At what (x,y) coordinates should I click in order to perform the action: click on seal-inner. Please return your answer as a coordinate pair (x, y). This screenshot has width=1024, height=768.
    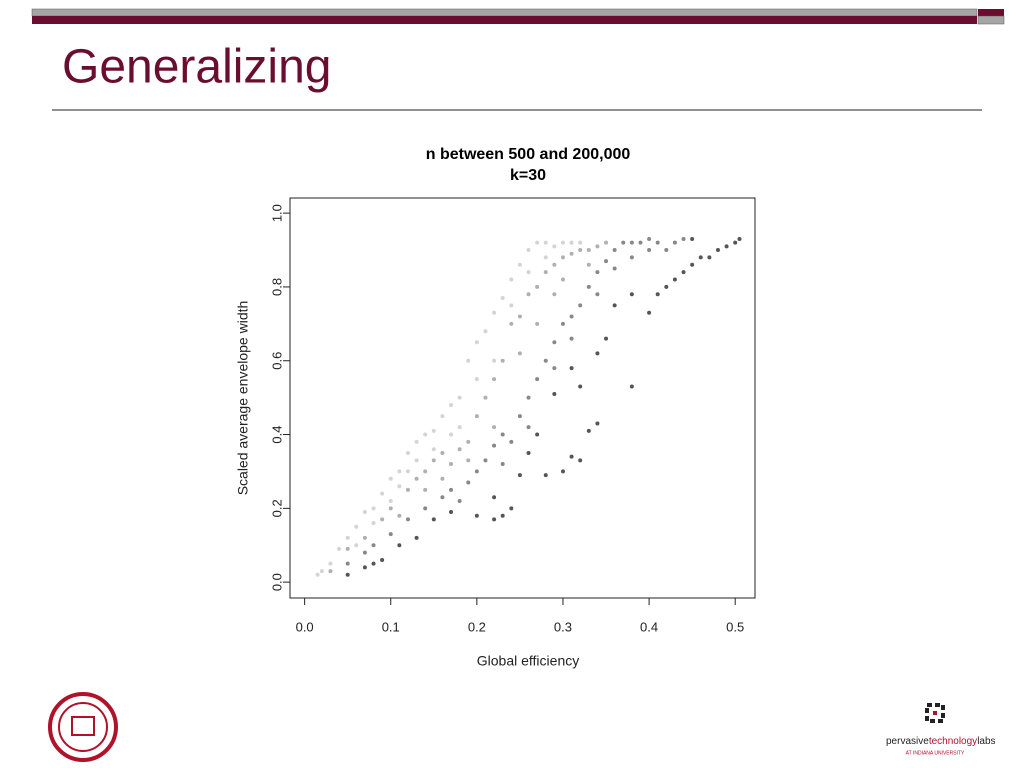
    Looking at the image, I should click on (83, 727).